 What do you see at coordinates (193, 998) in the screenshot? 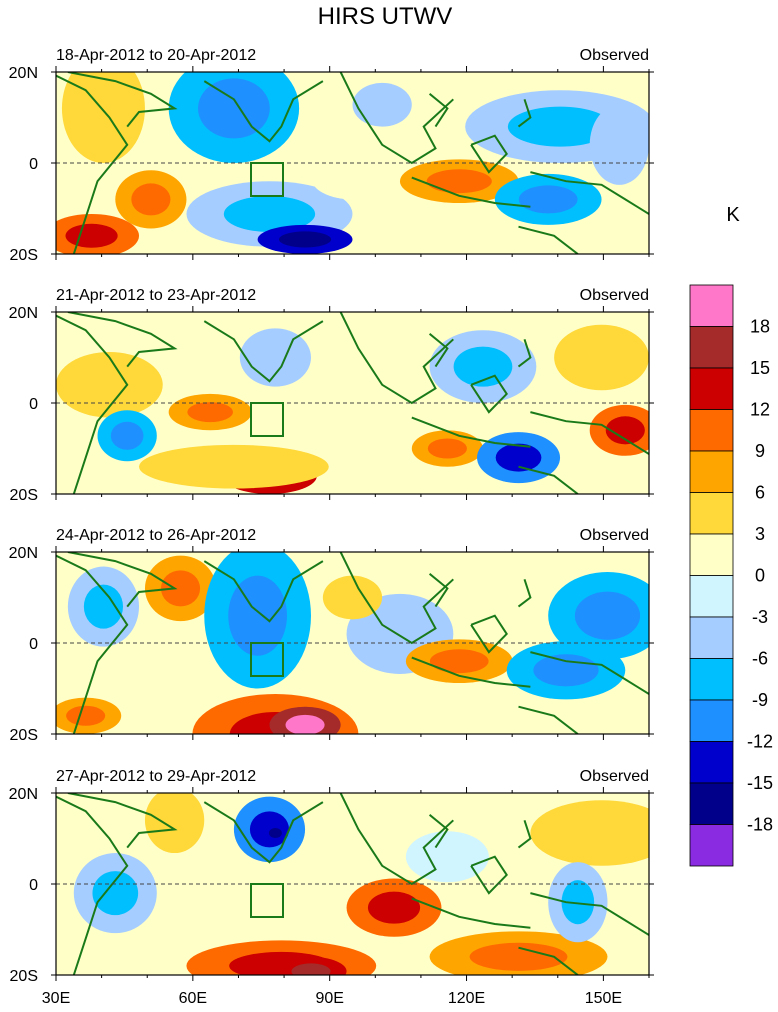
I see `lon-tick-label: 60E` at bounding box center [193, 998].